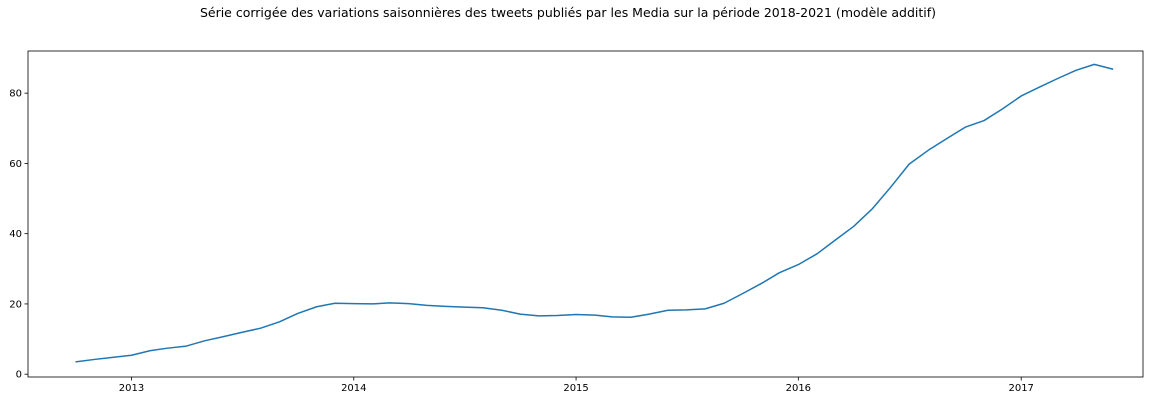 This screenshot has width=1150, height=400. What do you see at coordinates (15, 234) in the screenshot?
I see `y-tick-label: 40` at bounding box center [15, 234].